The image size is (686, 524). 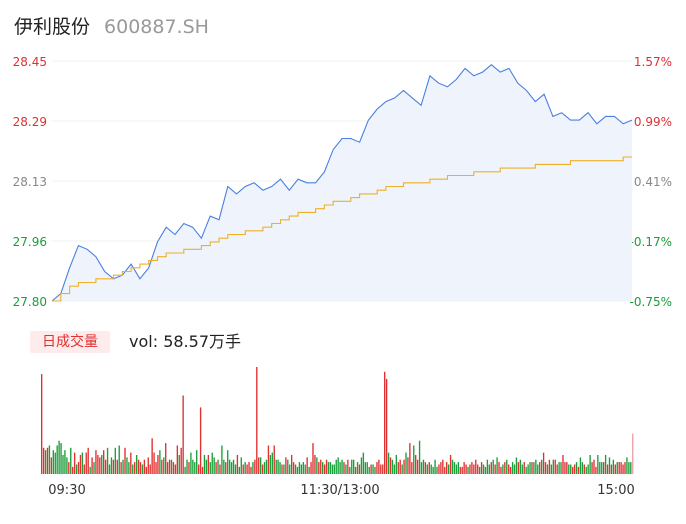 What do you see at coordinates (156, 27) in the screenshot?
I see `stock-code: 600887.SH` at bounding box center [156, 27].